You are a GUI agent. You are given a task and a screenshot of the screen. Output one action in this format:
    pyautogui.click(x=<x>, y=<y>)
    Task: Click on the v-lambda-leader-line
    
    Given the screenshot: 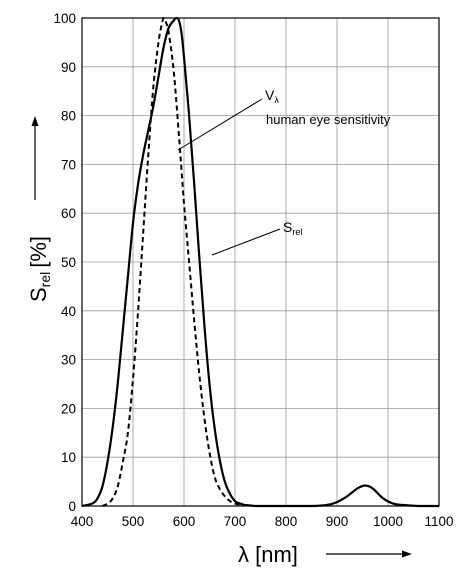 What is the action you would take?
    pyautogui.click(x=220, y=124)
    